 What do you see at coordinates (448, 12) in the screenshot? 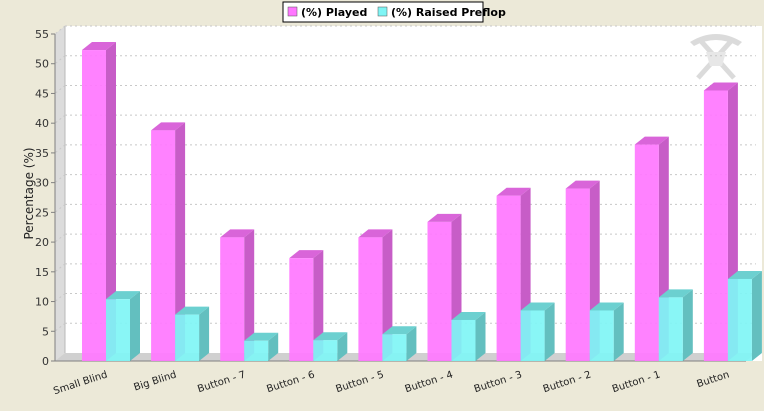
I see `legend-label: (%) Raised Preflop` at bounding box center [448, 12].